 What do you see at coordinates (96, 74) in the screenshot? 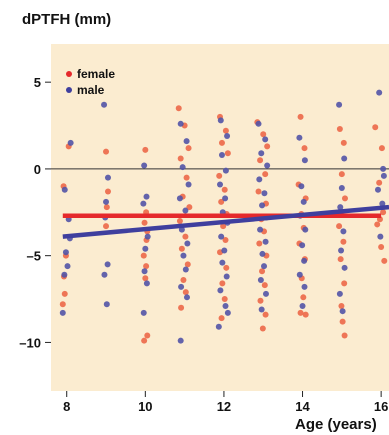
I see `legend-female-label: female` at bounding box center [96, 74].